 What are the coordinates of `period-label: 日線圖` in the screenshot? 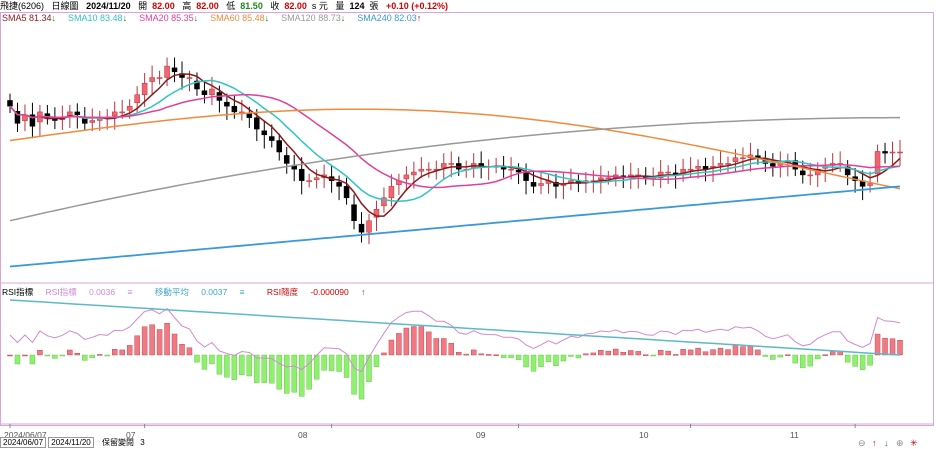 It's located at (65, 6).